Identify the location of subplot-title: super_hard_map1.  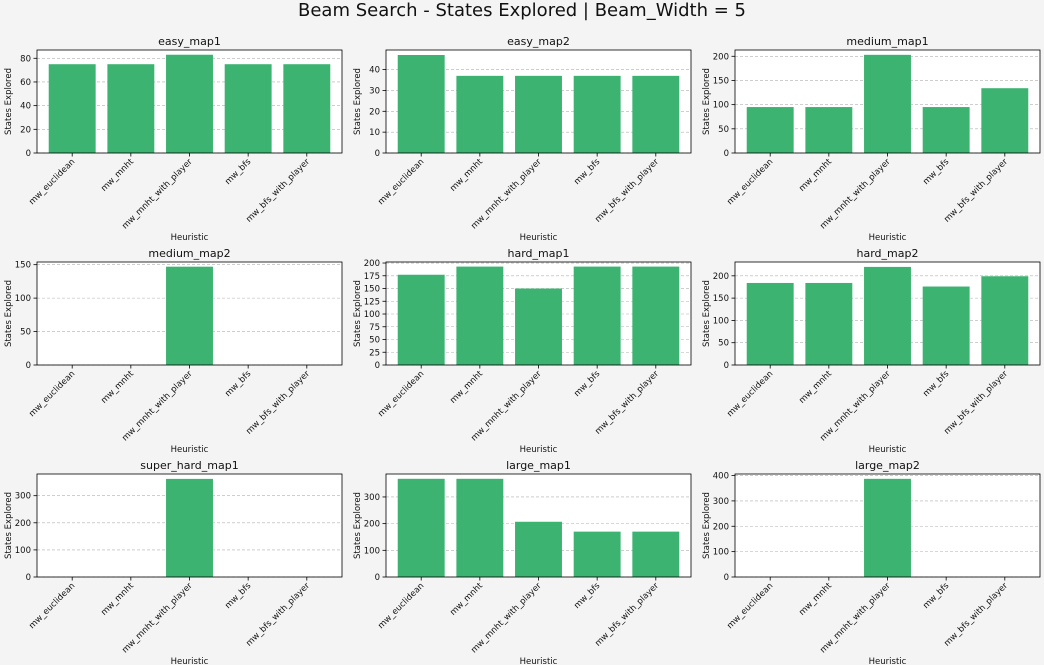
(189, 465).